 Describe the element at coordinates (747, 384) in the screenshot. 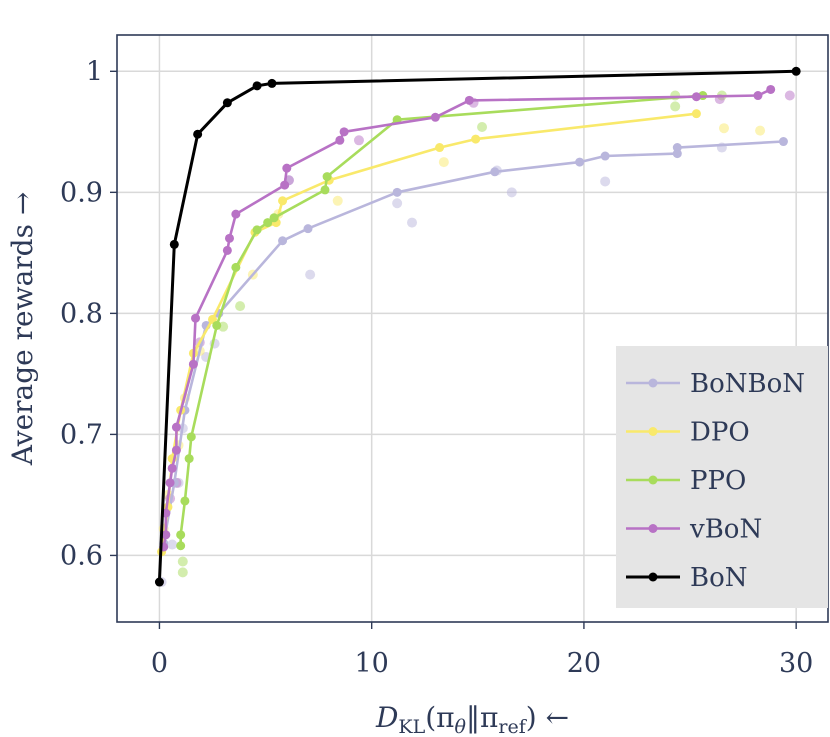

I see `legend-label-bonbon: BoNBoN` at that location.